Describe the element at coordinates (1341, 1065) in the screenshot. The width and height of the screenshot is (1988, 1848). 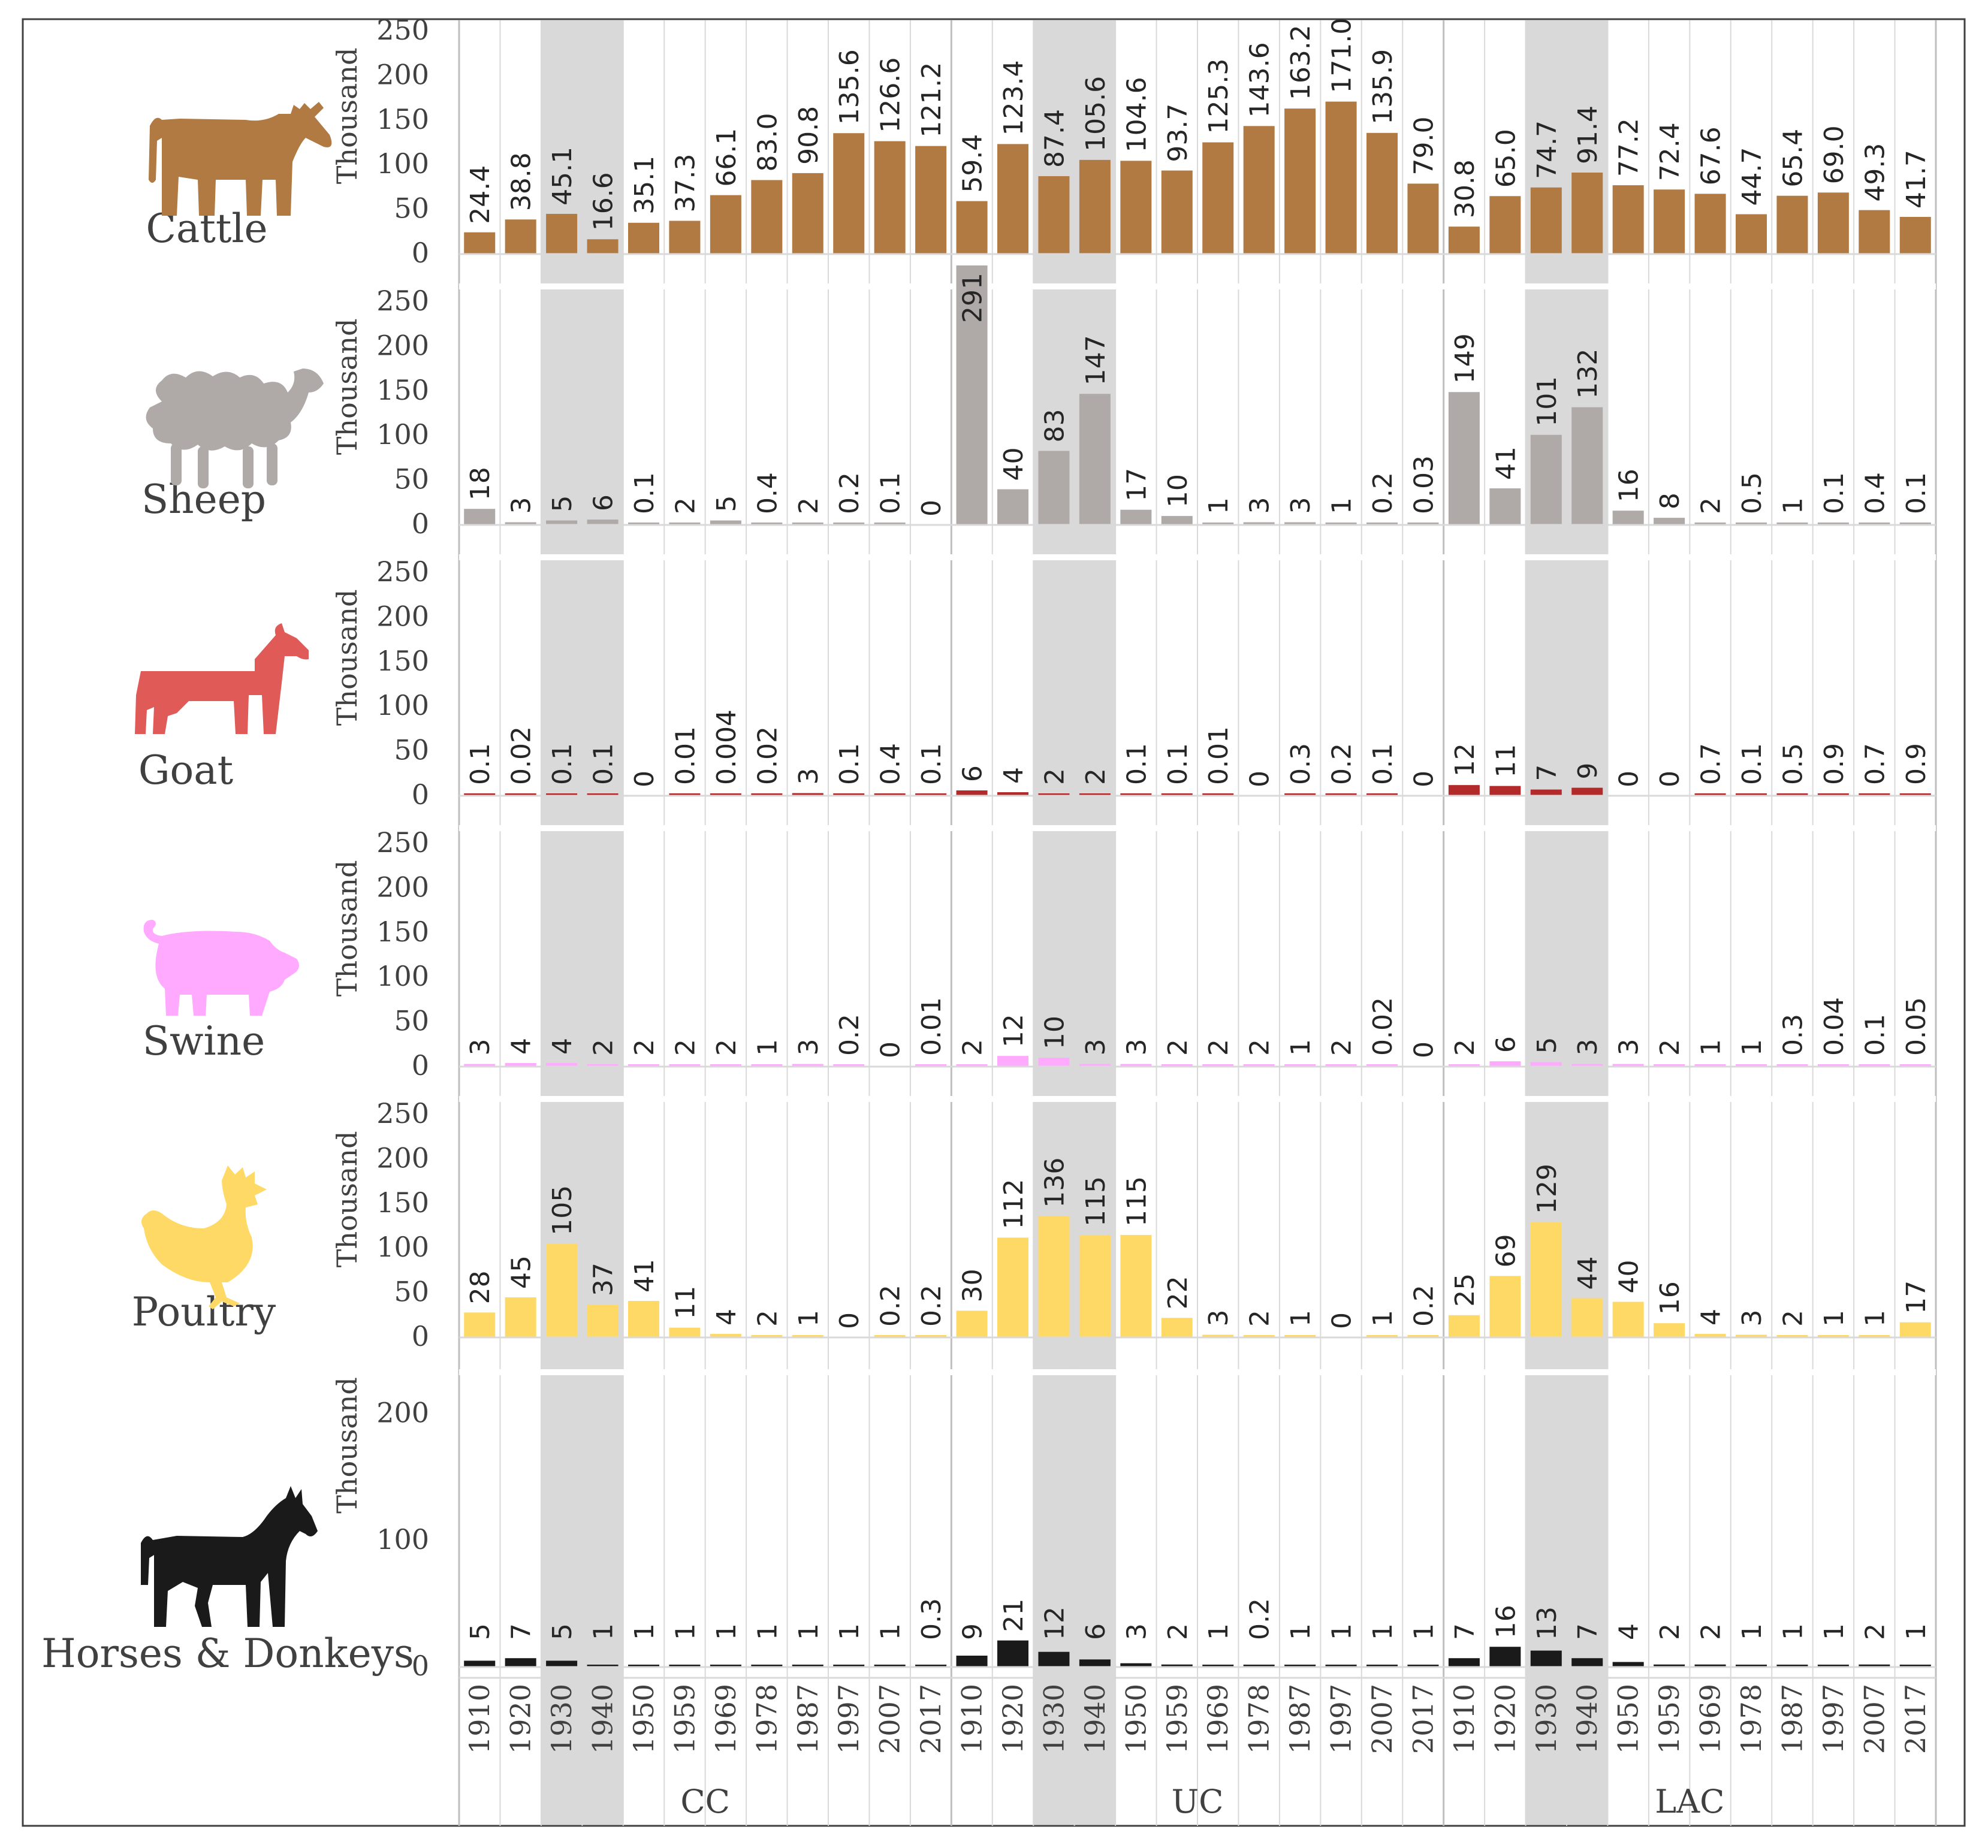
I see `bar-swine-UC-1997` at that location.